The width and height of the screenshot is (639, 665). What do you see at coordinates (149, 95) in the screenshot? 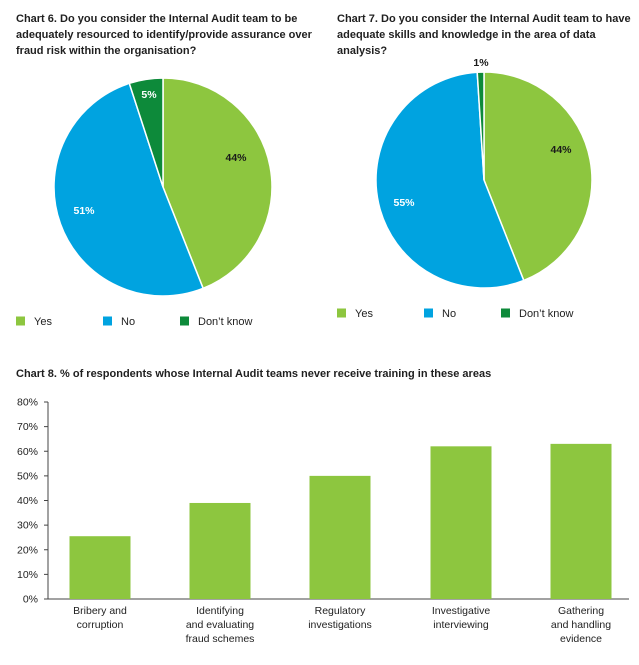
I see `chart6-label-dont-know: 5%` at bounding box center [149, 95].